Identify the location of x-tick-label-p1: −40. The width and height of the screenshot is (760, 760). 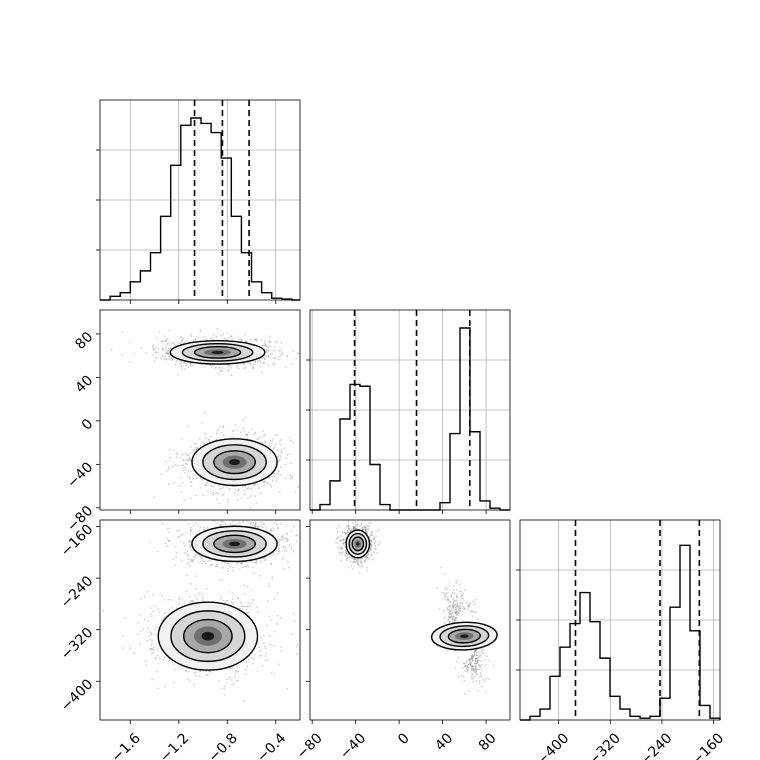
(353, 745).